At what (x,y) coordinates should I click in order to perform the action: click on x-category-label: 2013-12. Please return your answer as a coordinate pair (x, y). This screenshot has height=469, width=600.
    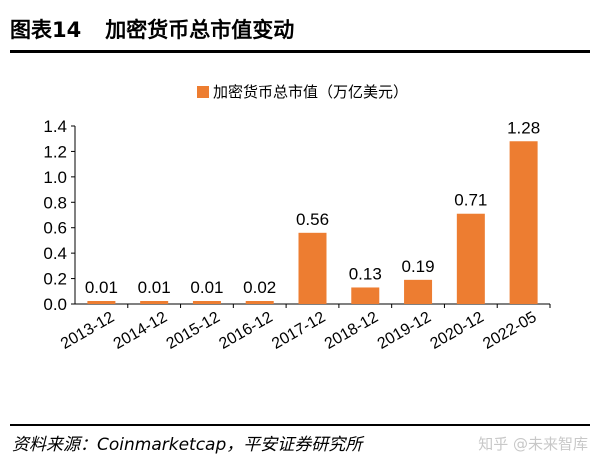
    Looking at the image, I should click on (87, 331).